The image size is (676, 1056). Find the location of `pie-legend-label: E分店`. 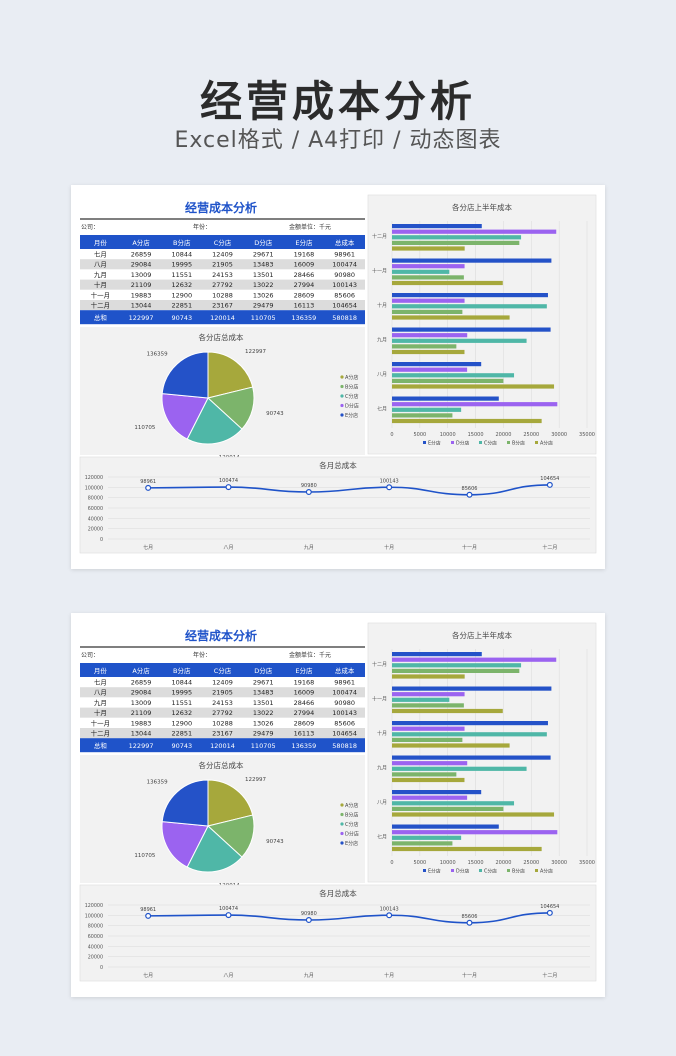

pie-legend-label: E分店 is located at coordinates (351, 415).